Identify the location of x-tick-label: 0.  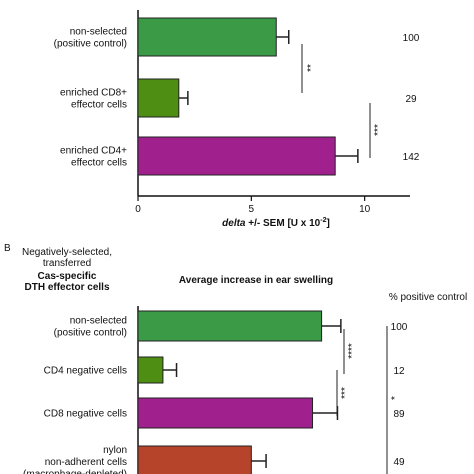
(138, 209).